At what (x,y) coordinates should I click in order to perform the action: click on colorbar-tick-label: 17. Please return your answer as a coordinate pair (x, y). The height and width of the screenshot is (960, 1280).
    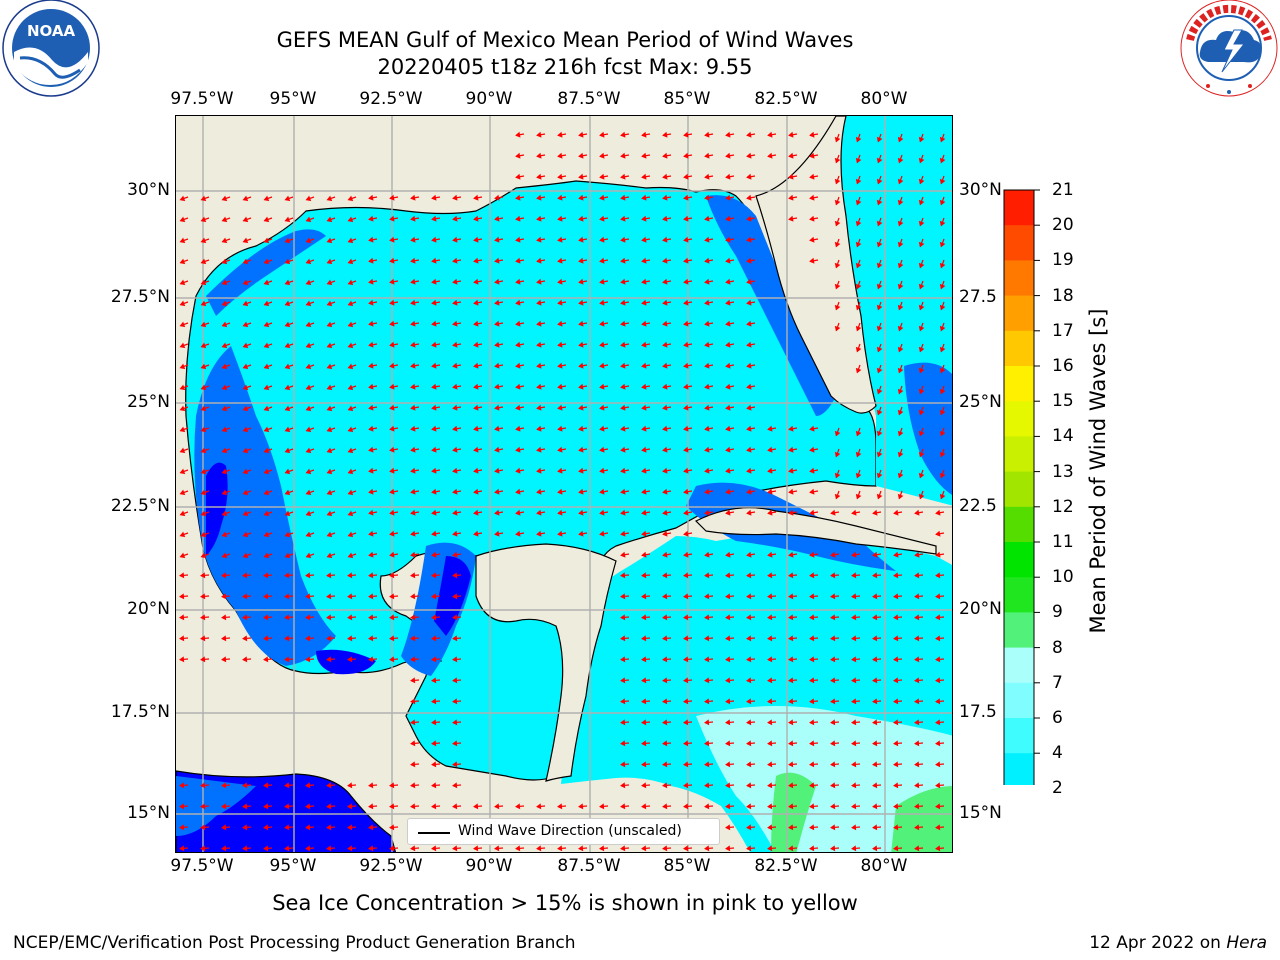
    Looking at the image, I should click on (1063, 330).